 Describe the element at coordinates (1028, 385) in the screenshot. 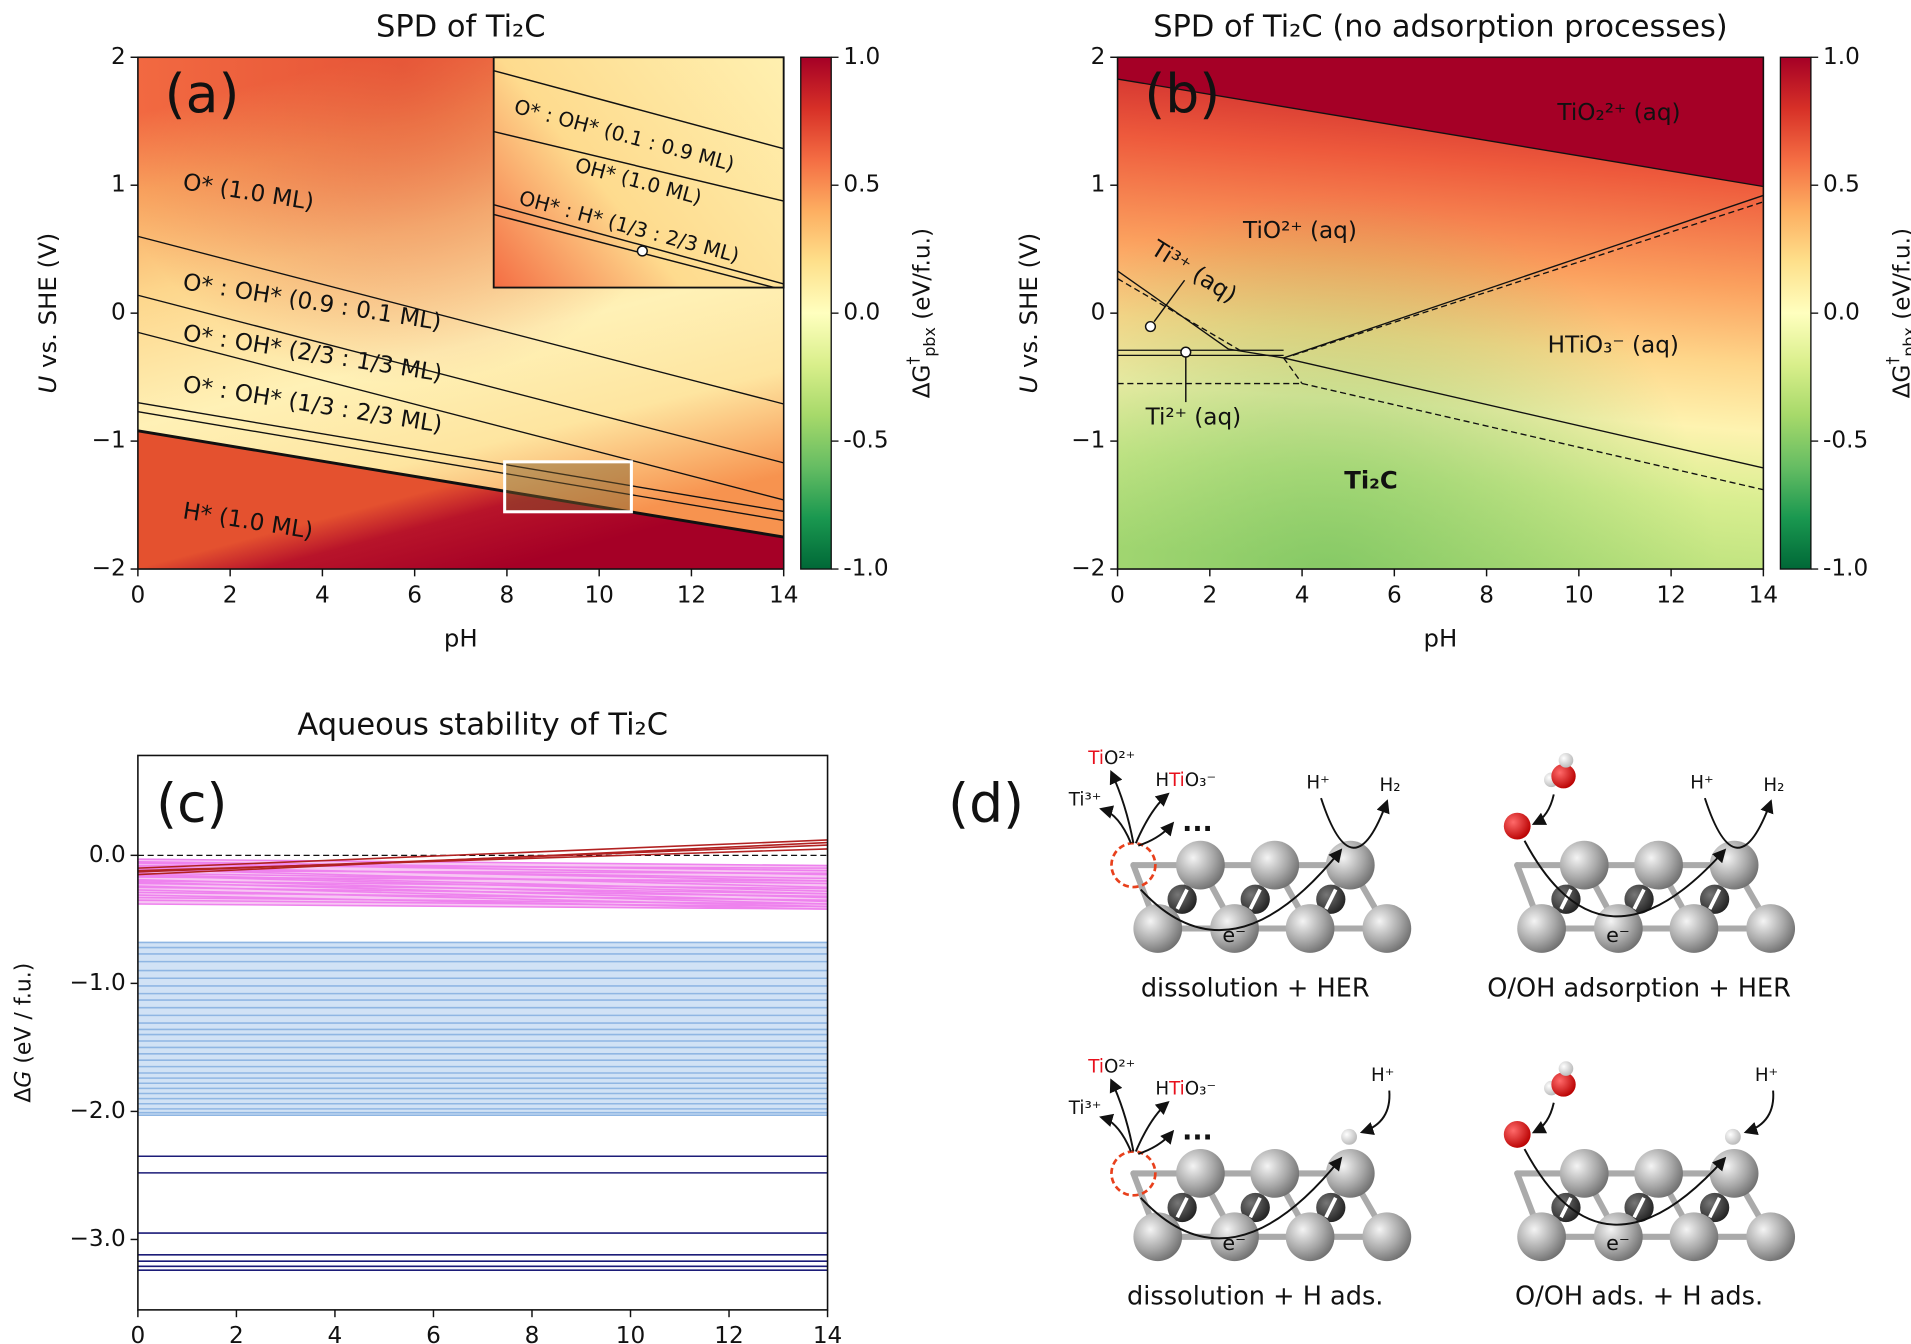

I see `y-axis-label-part: U` at that location.